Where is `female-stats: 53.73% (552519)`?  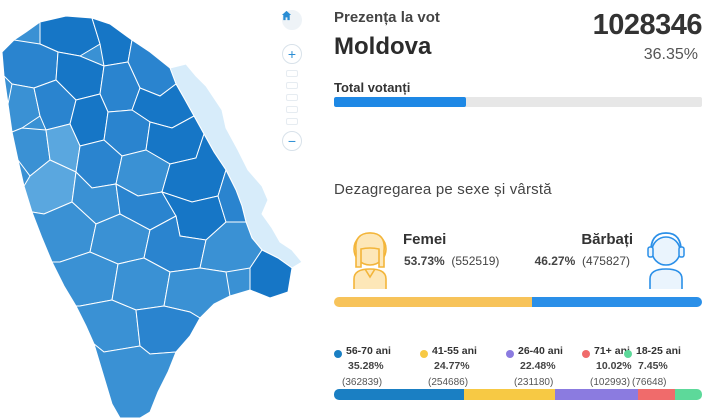
female-stats: 53.73% (552519) is located at coordinates (451, 261).